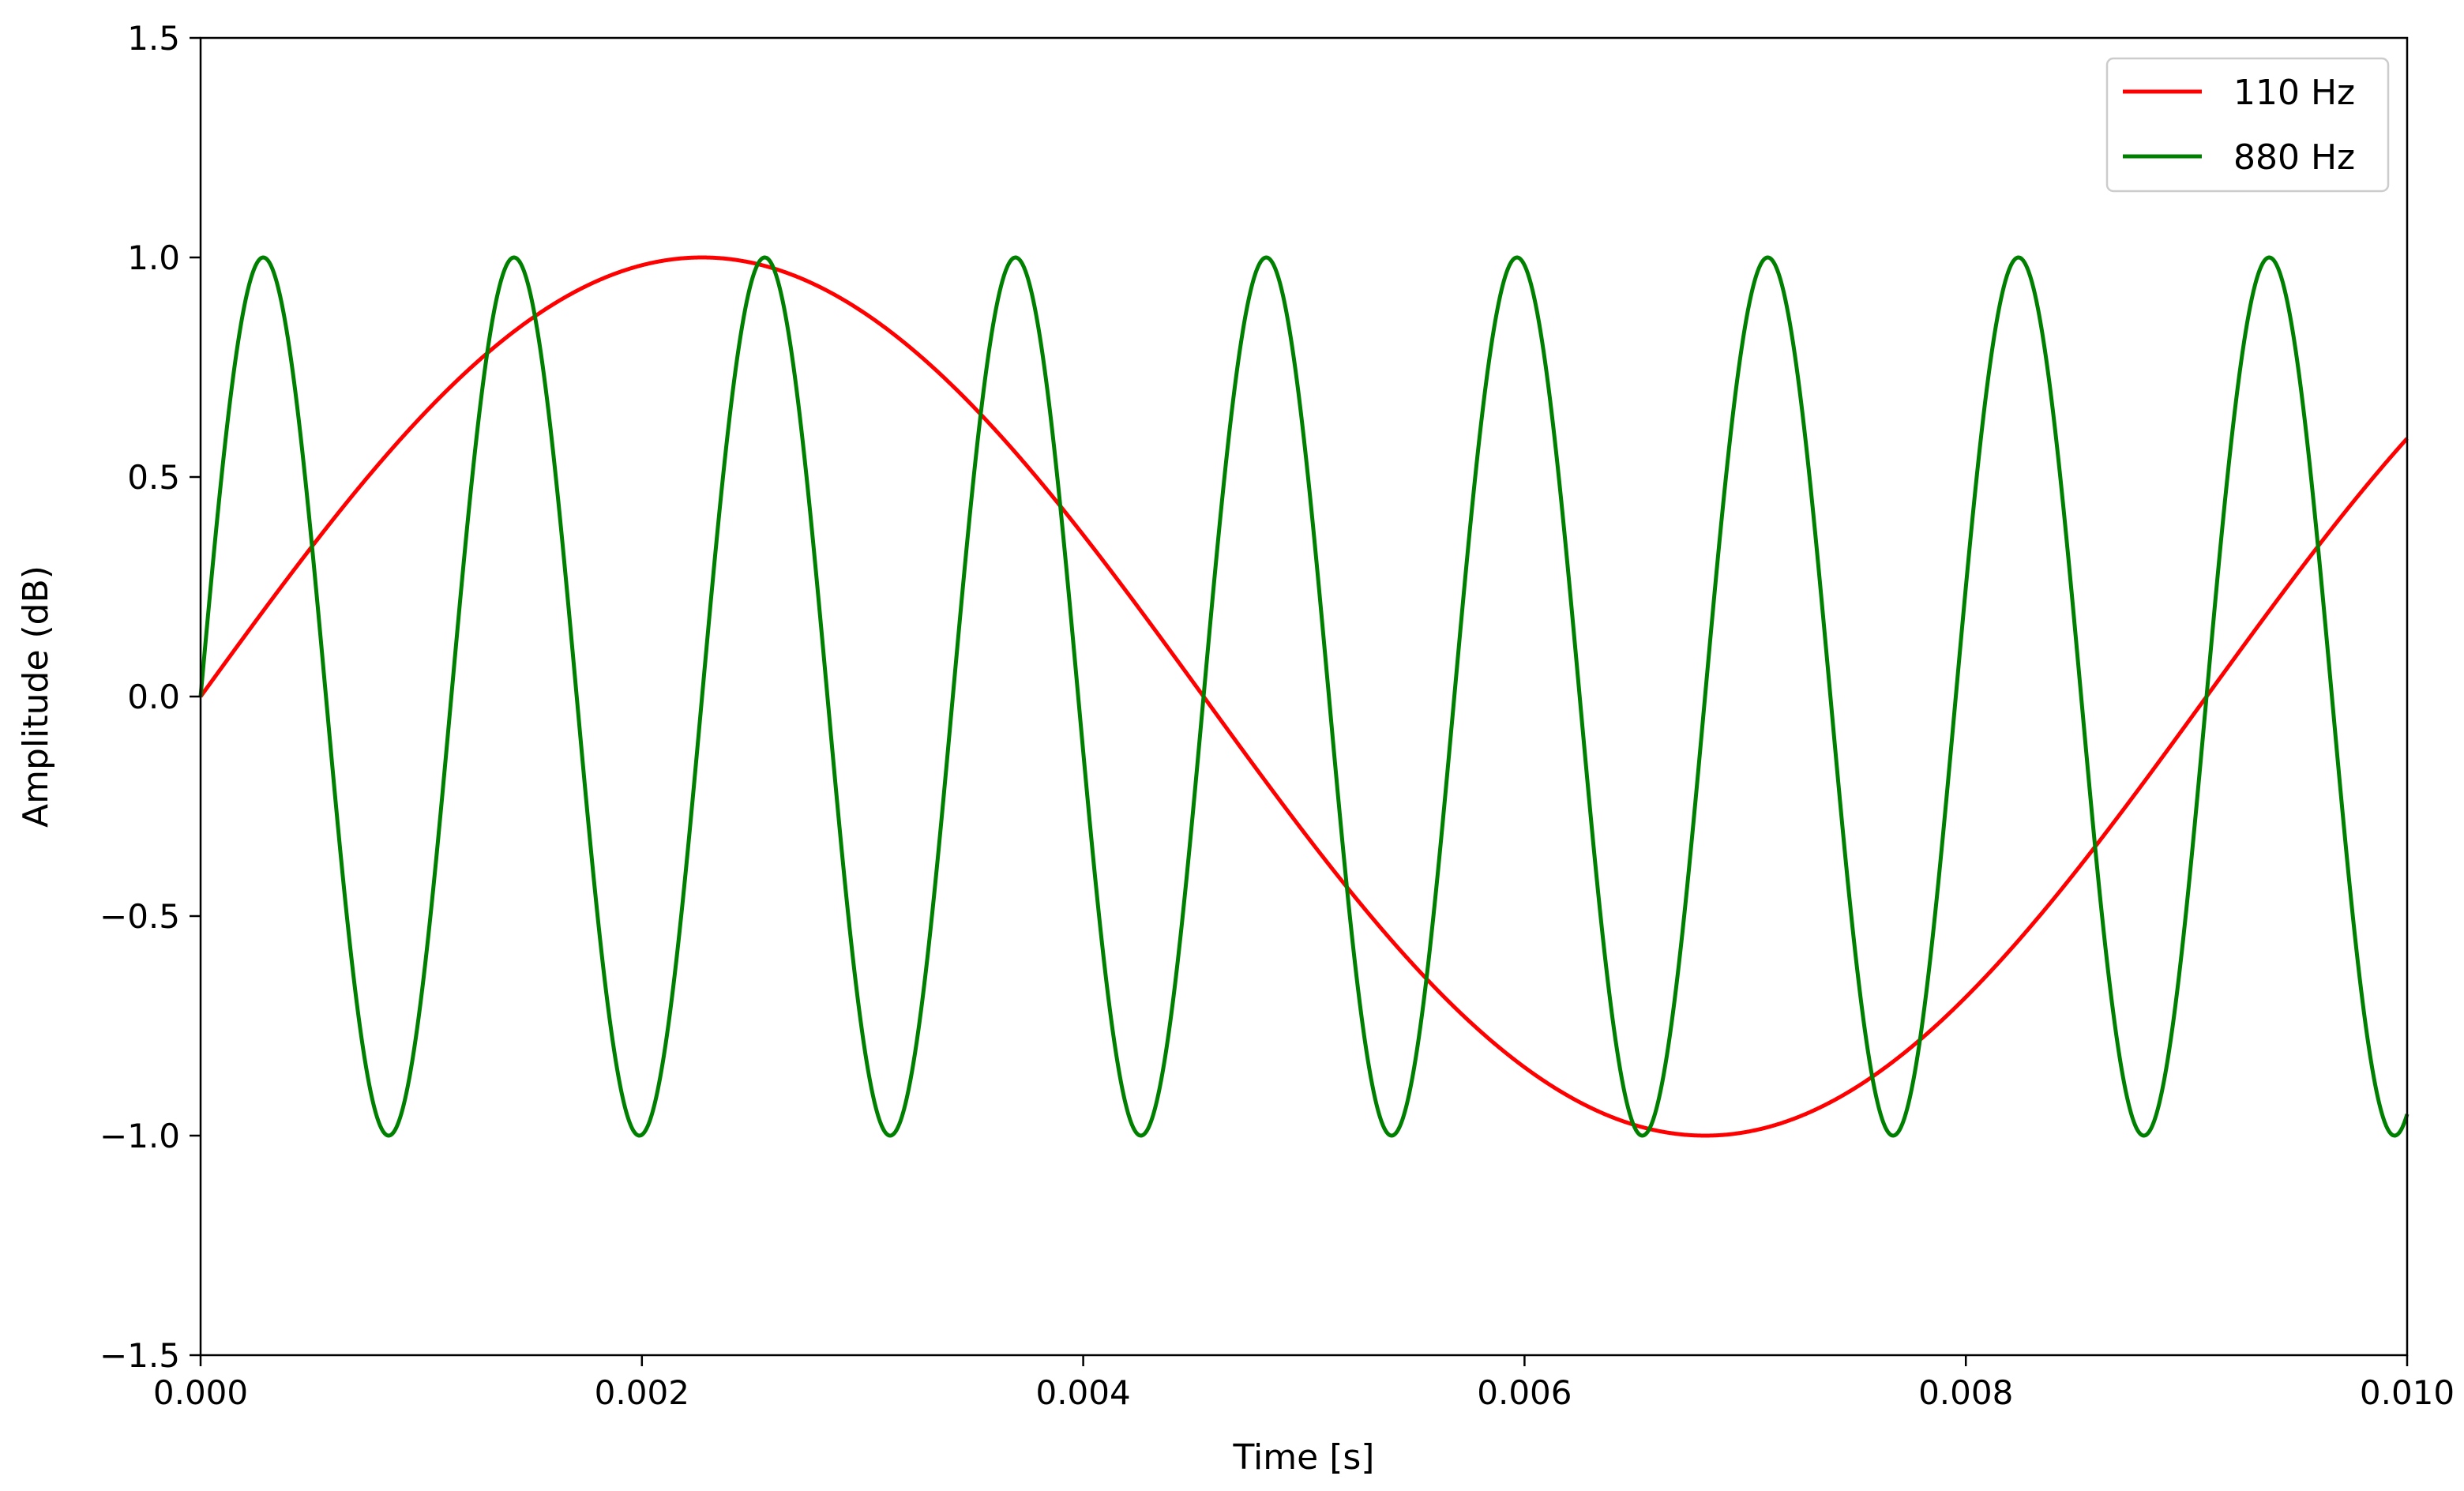 This screenshot has height=1491, width=2464. I want to click on x-tick-label: 0.000, so click(200, 1392).